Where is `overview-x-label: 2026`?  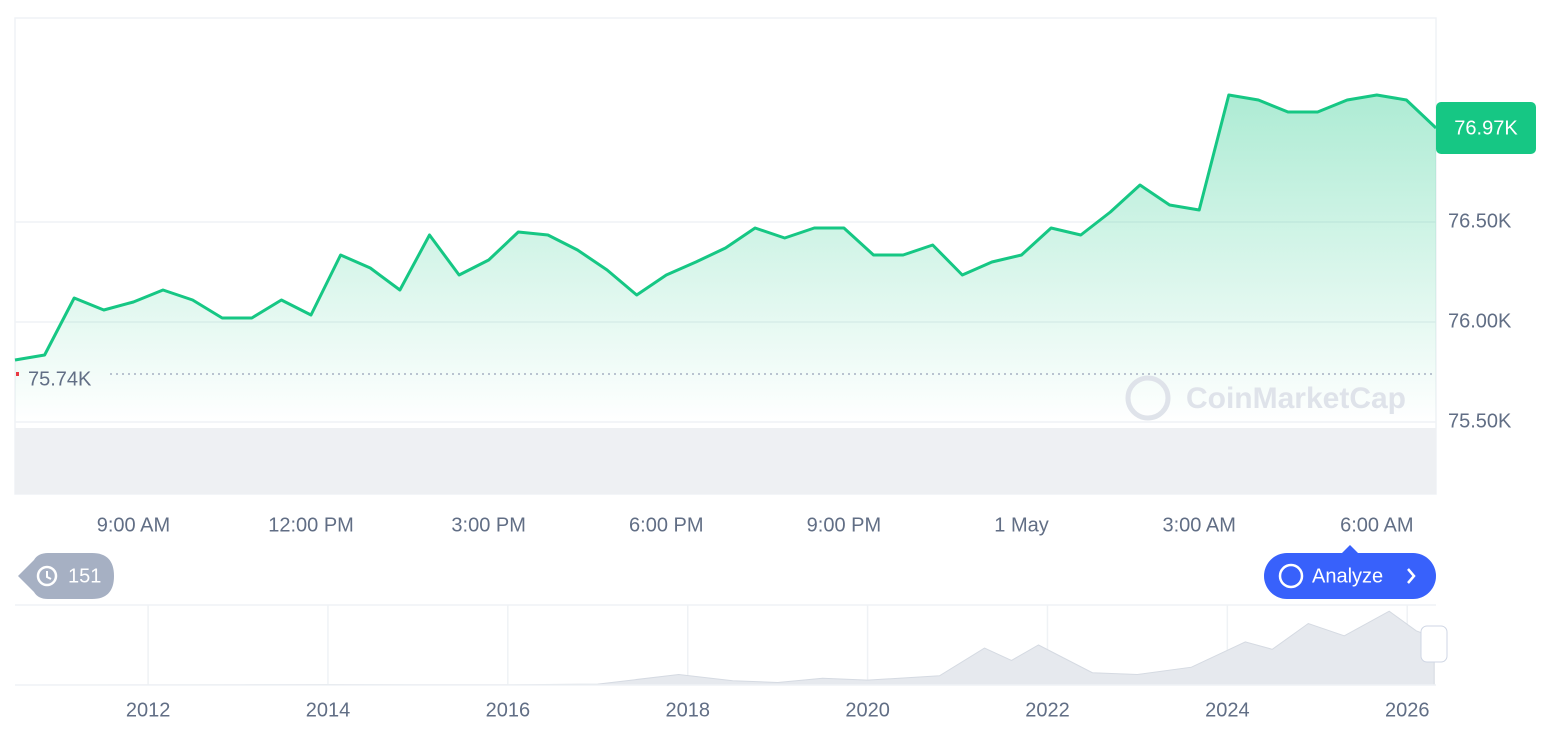 overview-x-label: 2026 is located at coordinates (1407, 710).